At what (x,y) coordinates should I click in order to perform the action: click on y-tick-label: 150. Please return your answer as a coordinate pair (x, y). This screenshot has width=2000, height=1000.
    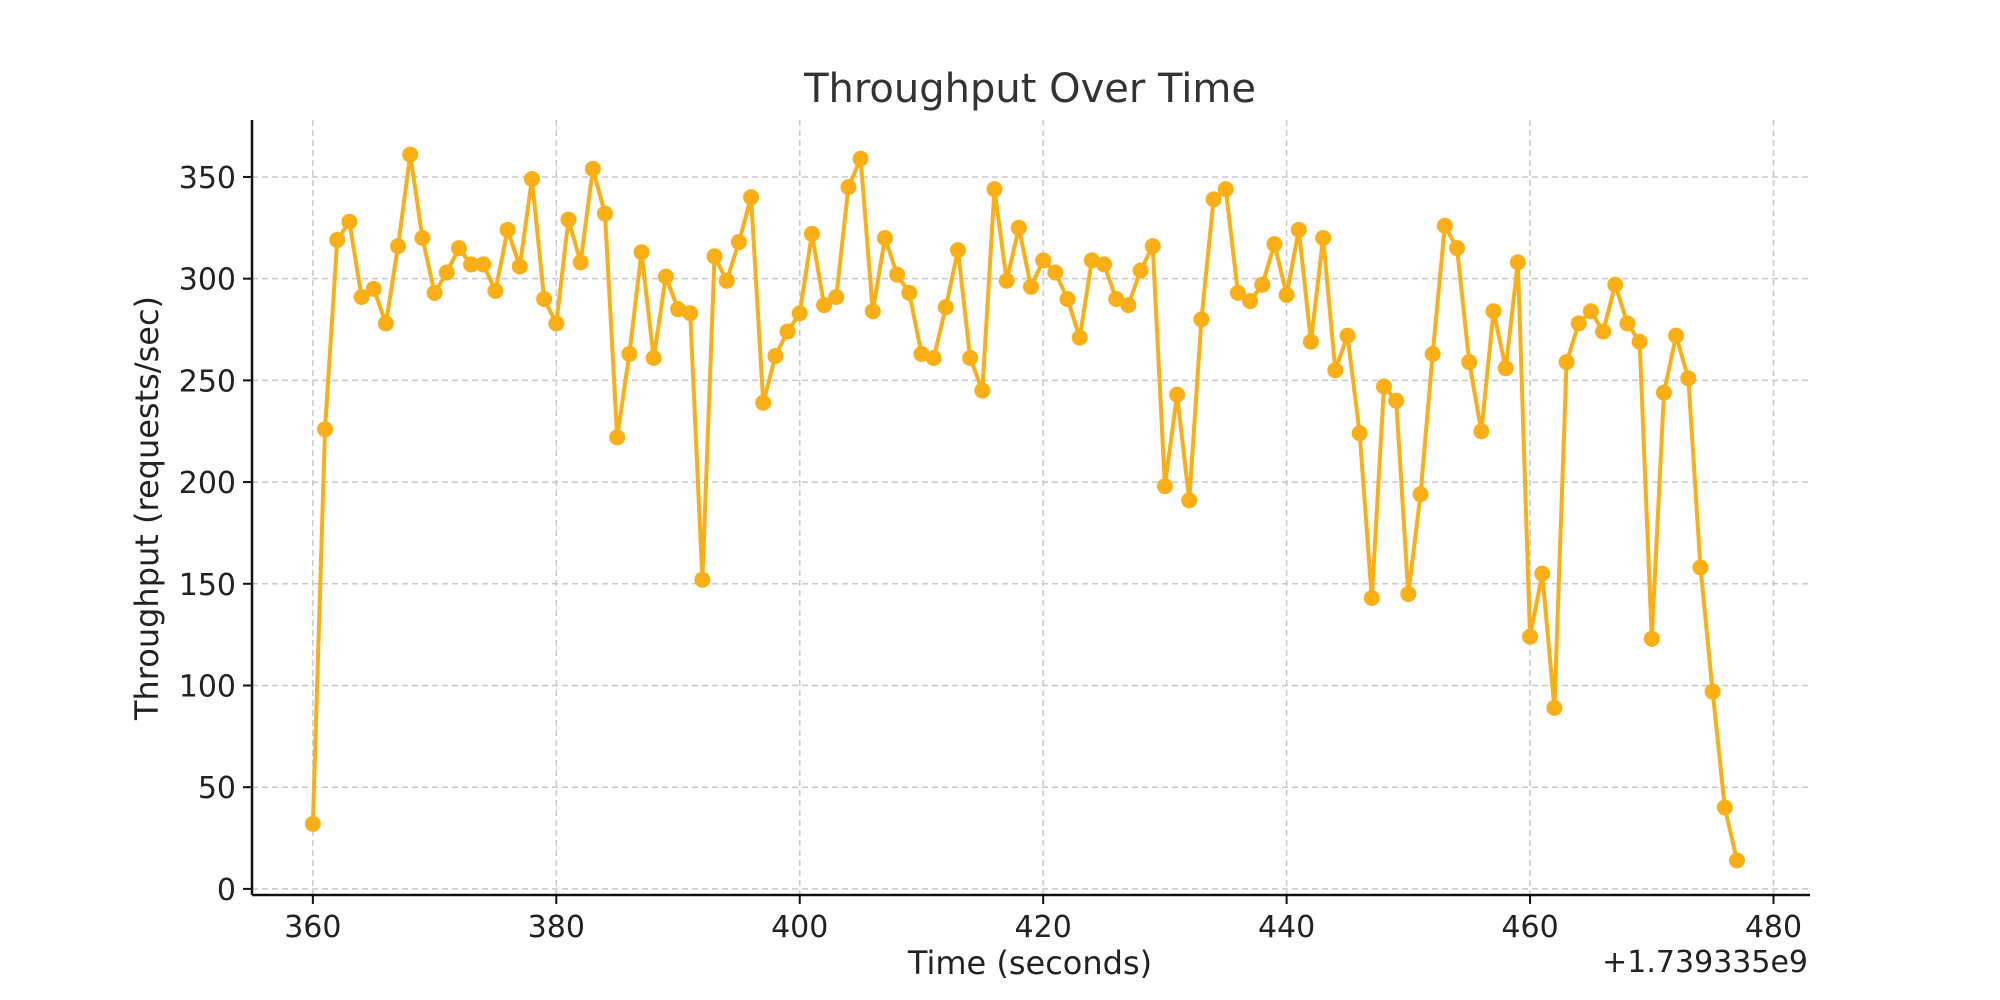
    Looking at the image, I should click on (207, 585).